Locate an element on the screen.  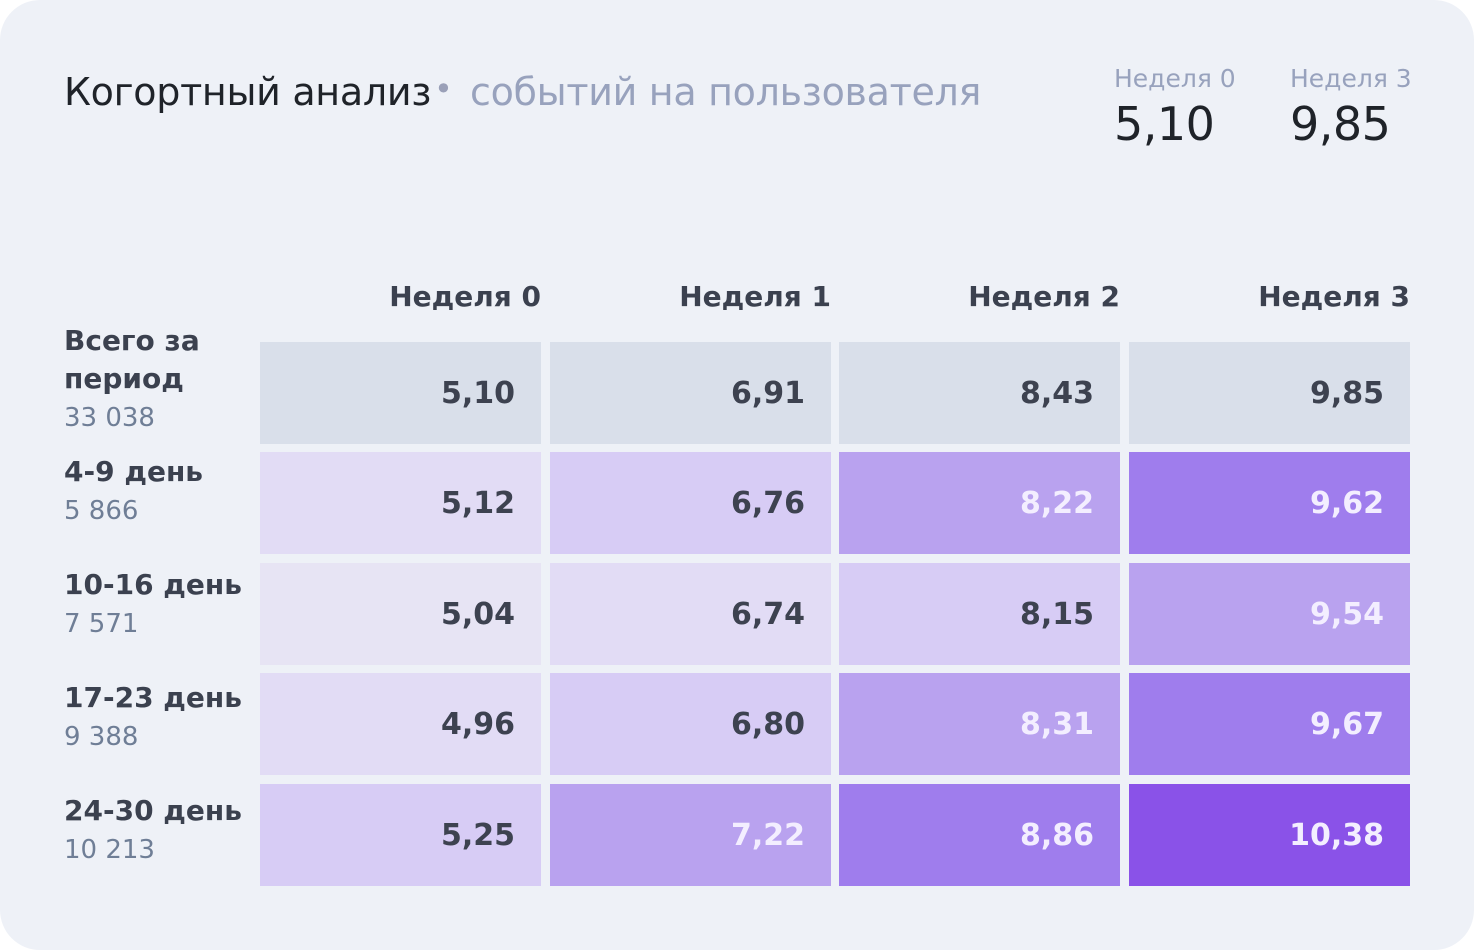
column-header: Неделя 1 is located at coordinates (755, 296).